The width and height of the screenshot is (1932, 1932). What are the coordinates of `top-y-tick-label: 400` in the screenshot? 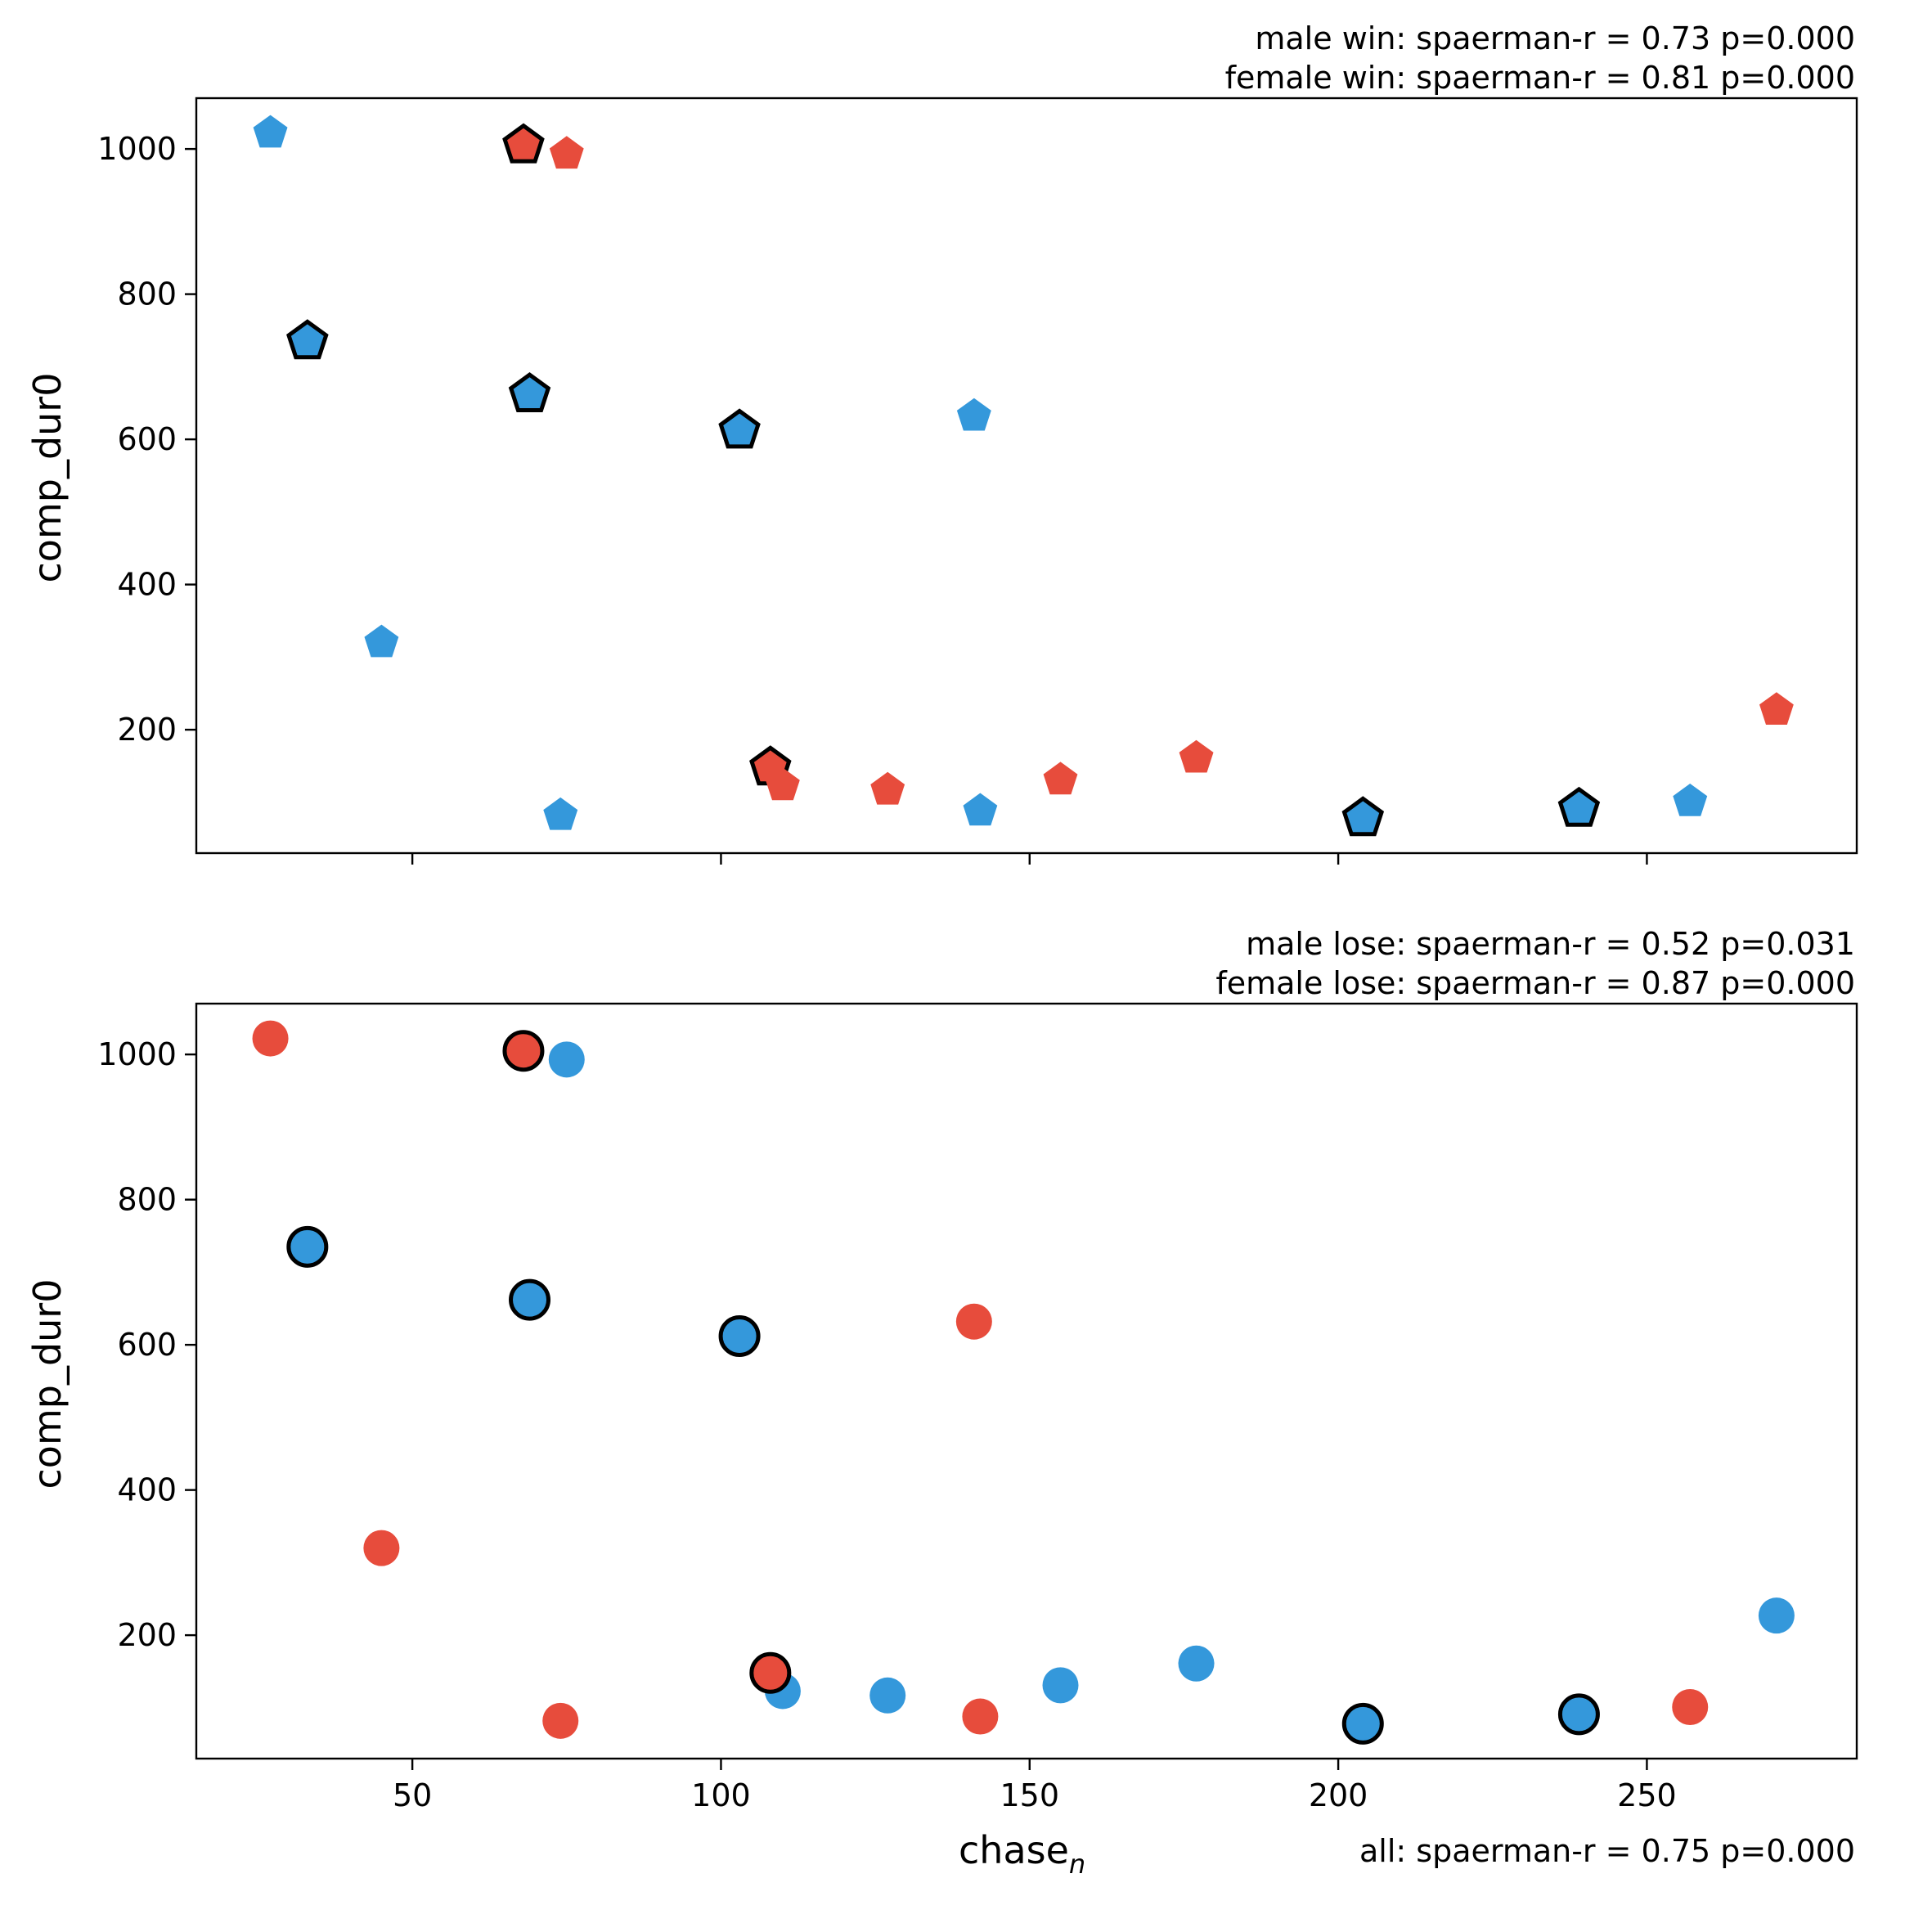 It's located at (147, 585).